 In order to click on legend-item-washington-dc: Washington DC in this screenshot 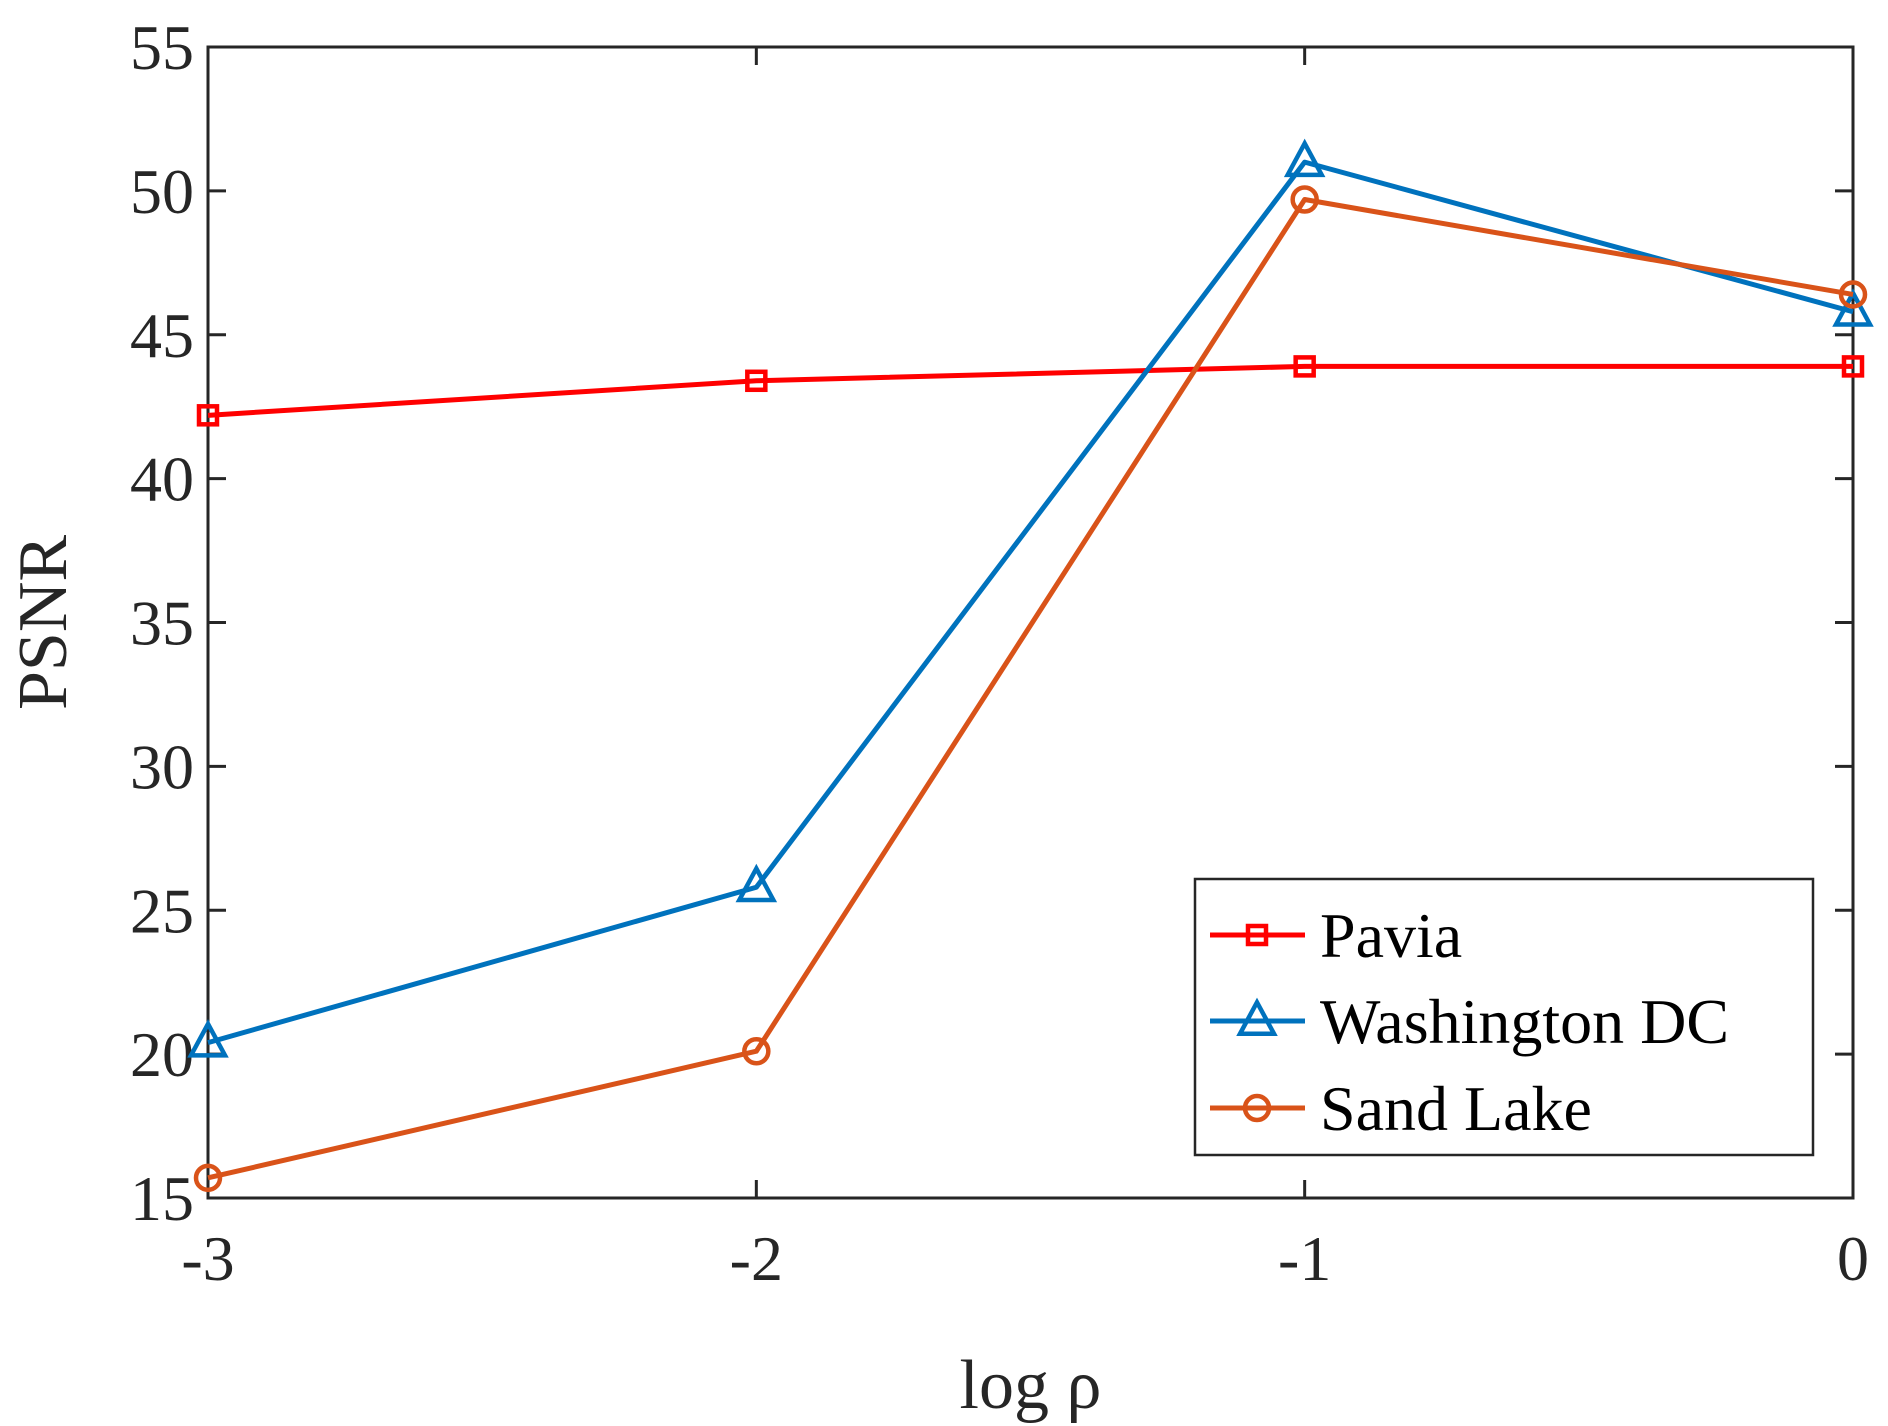, I will do `click(1469, 1021)`.